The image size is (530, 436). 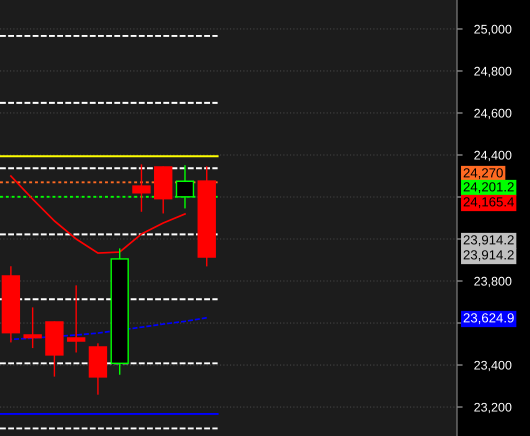 I want to click on y-tick-label: 24,800, so click(x=493, y=72).